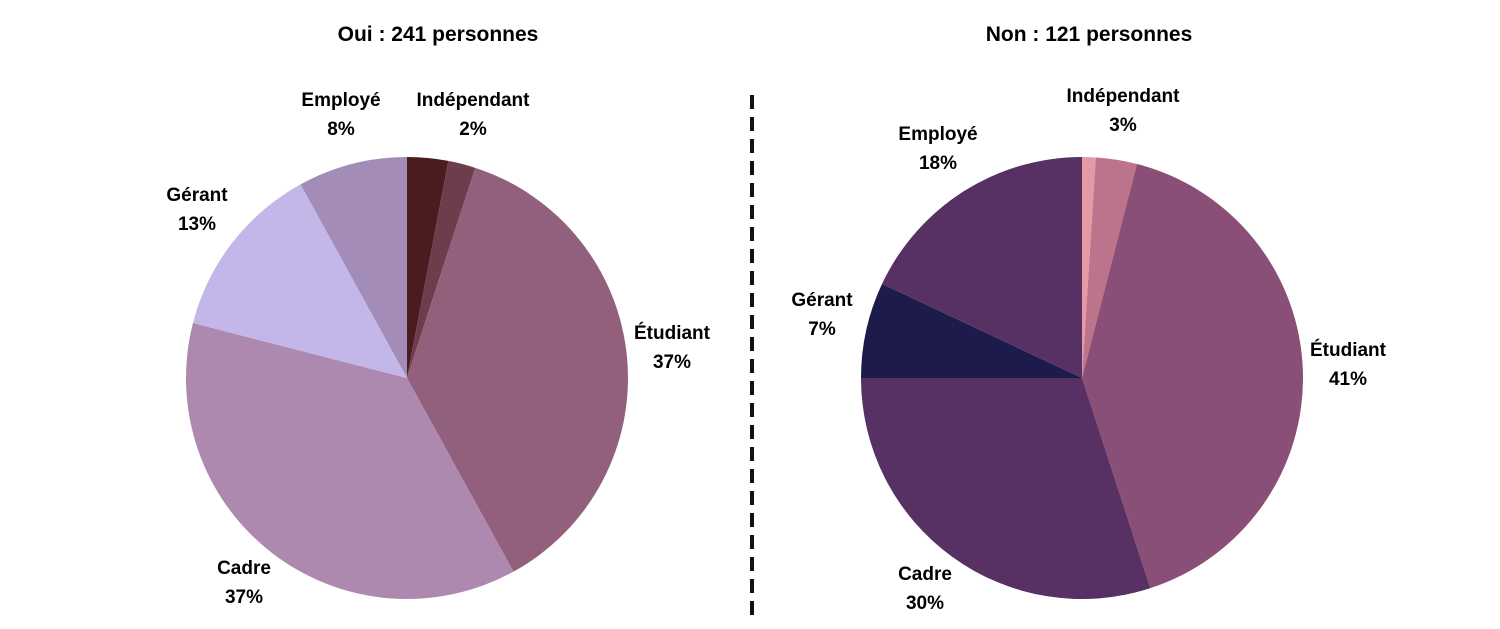 This screenshot has width=1500, height=629. I want to click on slice-label-gerant: Gérant 13%, so click(197, 210).